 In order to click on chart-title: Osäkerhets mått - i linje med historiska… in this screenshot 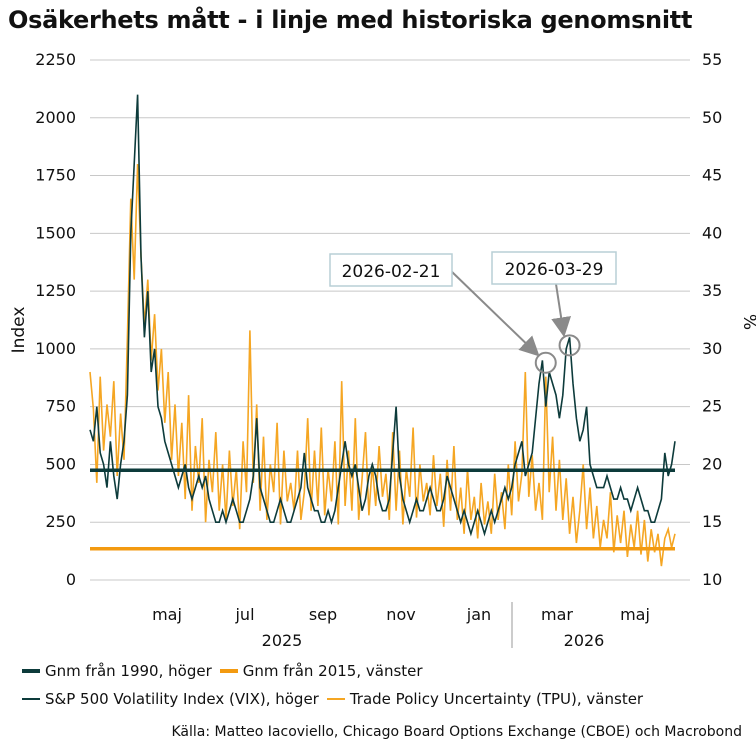, I will do `click(350, 20)`.